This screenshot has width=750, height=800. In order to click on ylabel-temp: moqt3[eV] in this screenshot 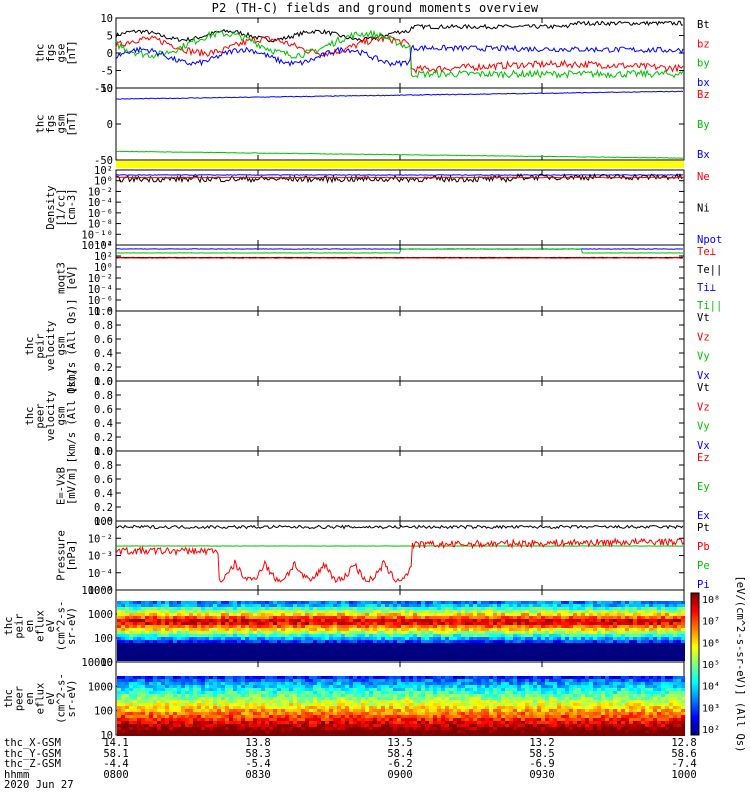, I will do `click(67, 278)`.